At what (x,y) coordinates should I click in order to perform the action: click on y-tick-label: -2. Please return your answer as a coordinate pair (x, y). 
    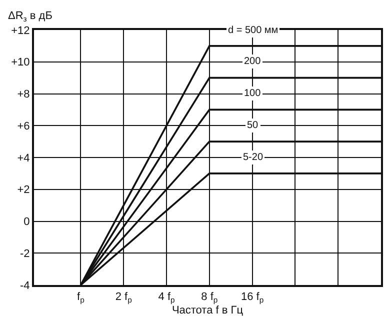
    Looking at the image, I should click on (25, 254).